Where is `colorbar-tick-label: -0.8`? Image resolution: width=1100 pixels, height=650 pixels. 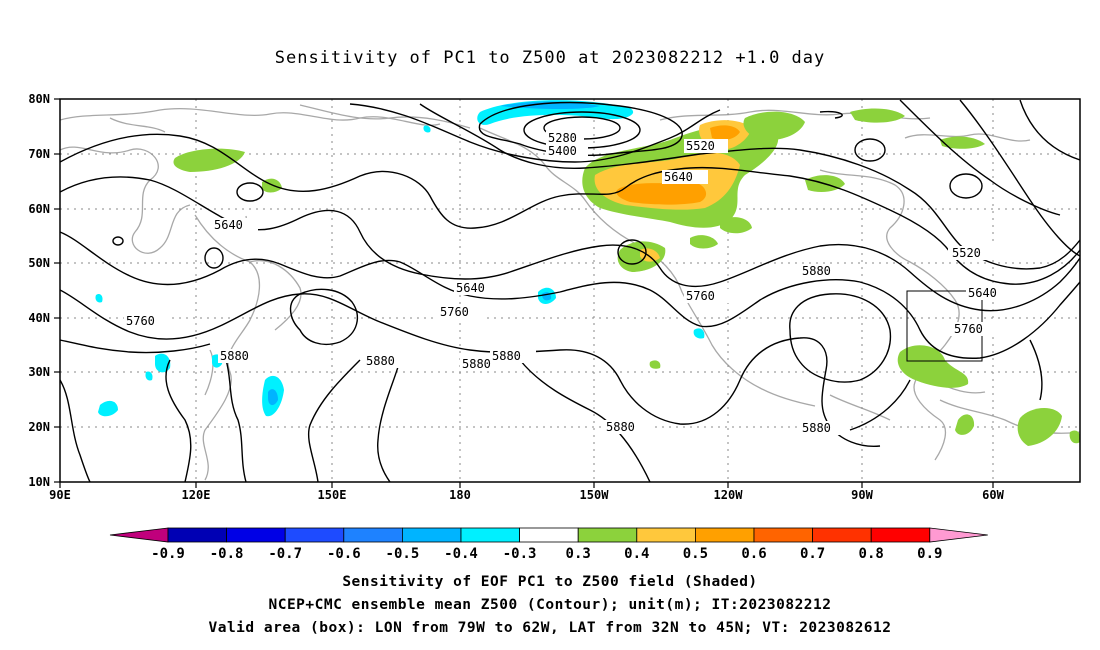 colorbar-tick-label: -0.8 is located at coordinates (227, 554).